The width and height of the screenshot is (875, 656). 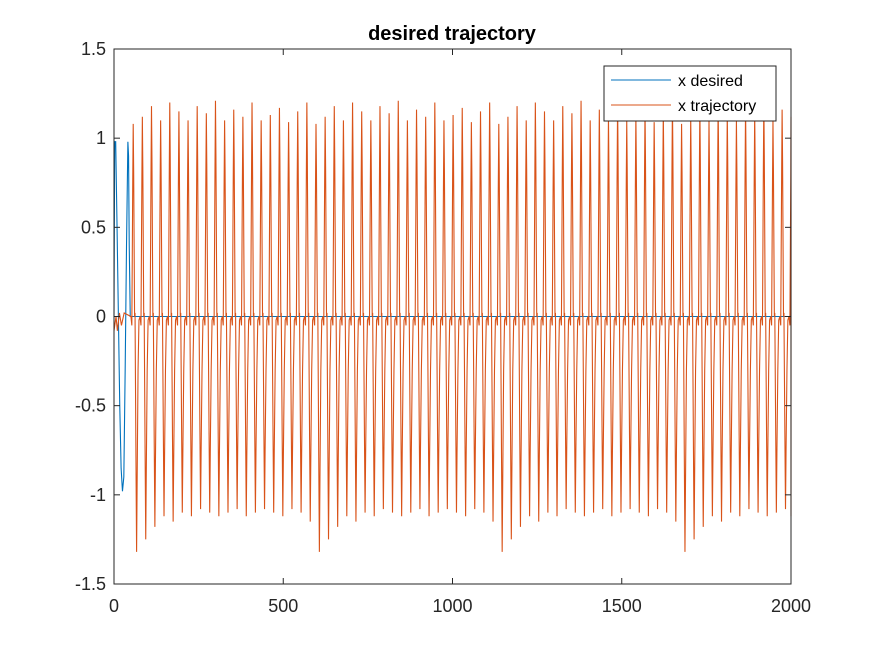 What do you see at coordinates (90, 584) in the screenshot?
I see `y-tick-label: -1.5` at bounding box center [90, 584].